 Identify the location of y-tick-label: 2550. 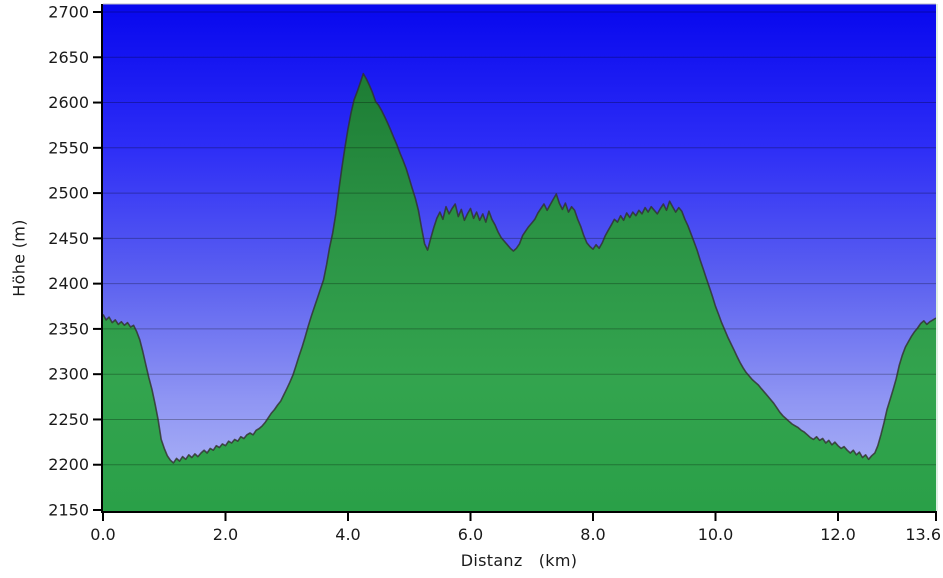
(68, 147).